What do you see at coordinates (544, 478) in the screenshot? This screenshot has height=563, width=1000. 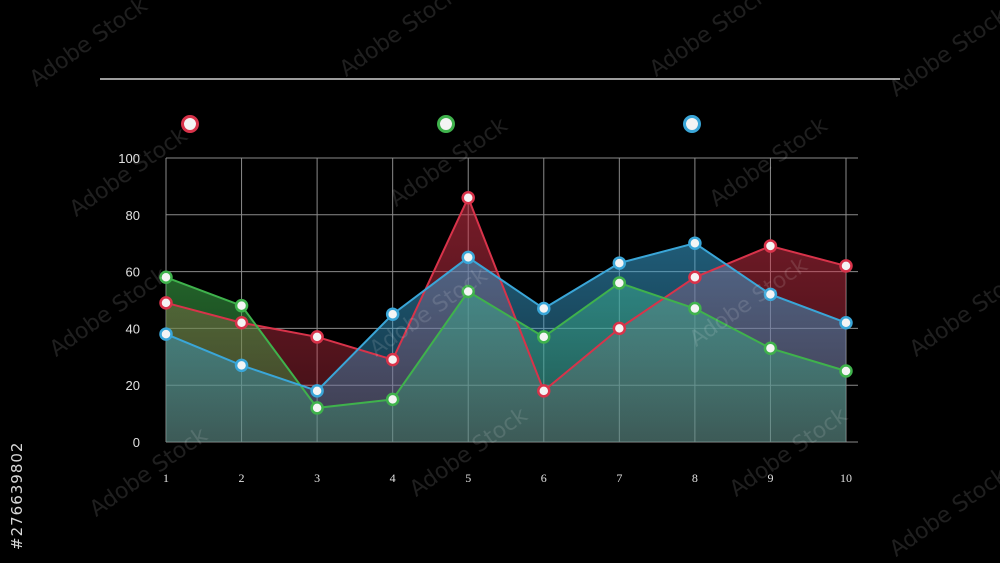 I see `x-tick-label: 6` at bounding box center [544, 478].